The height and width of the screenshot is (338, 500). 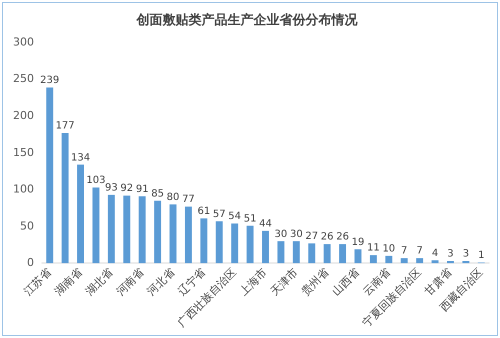 What do you see at coordinates (373, 248) in the screenshot?
I see `data-label: 11` at bounding box center [373, 248].